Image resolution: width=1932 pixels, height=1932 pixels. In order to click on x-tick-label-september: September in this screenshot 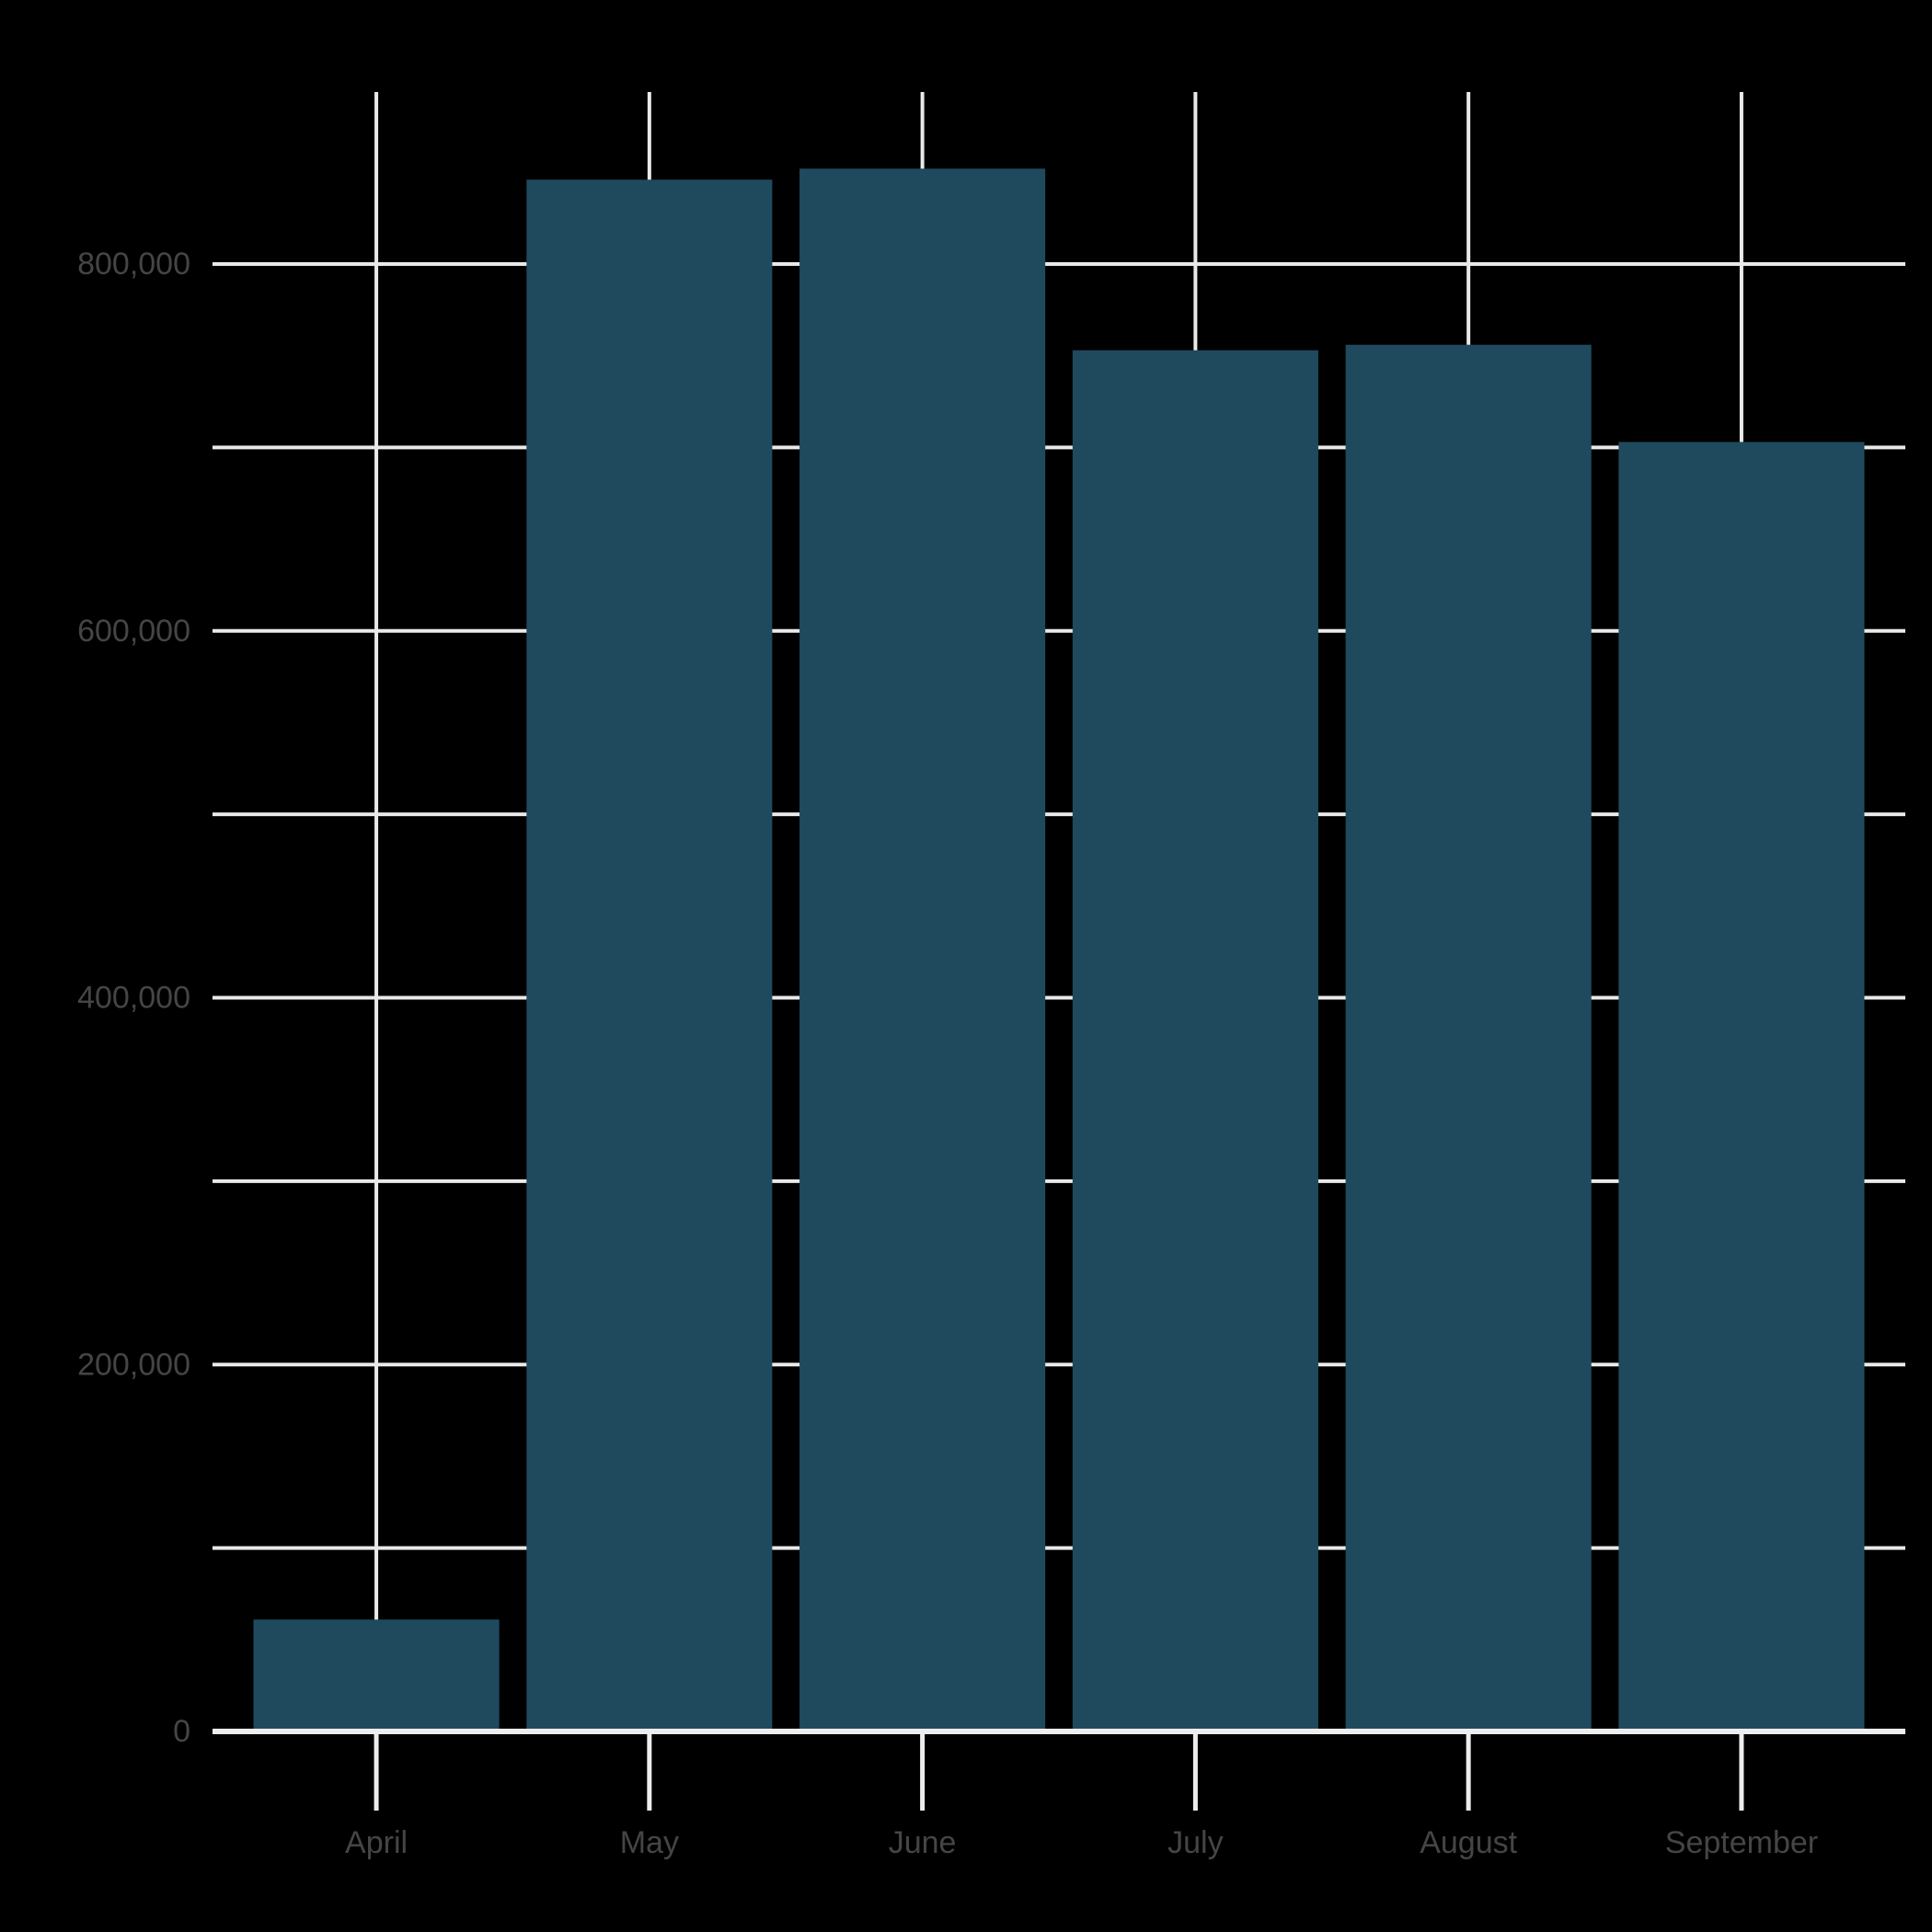, I will do `click(1741, 1842)`.